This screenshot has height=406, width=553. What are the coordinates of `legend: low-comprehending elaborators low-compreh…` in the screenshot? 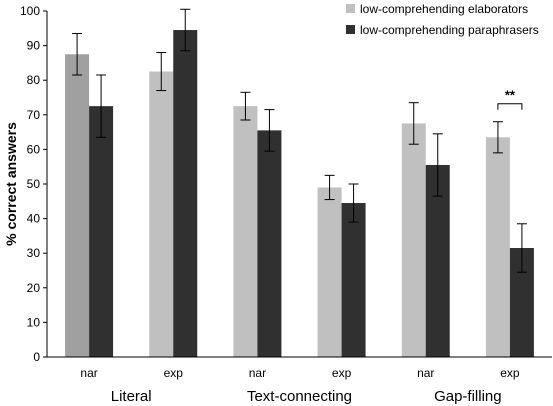 It's located at (442, 19).